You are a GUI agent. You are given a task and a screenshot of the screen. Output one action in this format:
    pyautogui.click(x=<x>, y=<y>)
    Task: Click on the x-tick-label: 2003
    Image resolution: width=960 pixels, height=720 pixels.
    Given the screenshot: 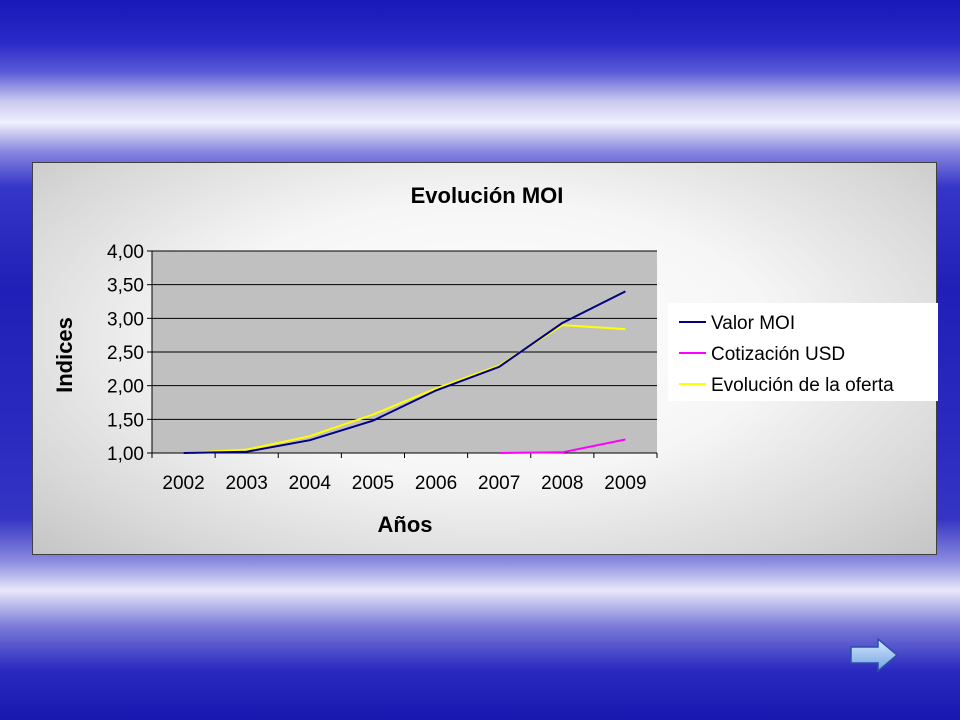 What is the action you would take?
    pyautogui.click(x=247, y=483)
    